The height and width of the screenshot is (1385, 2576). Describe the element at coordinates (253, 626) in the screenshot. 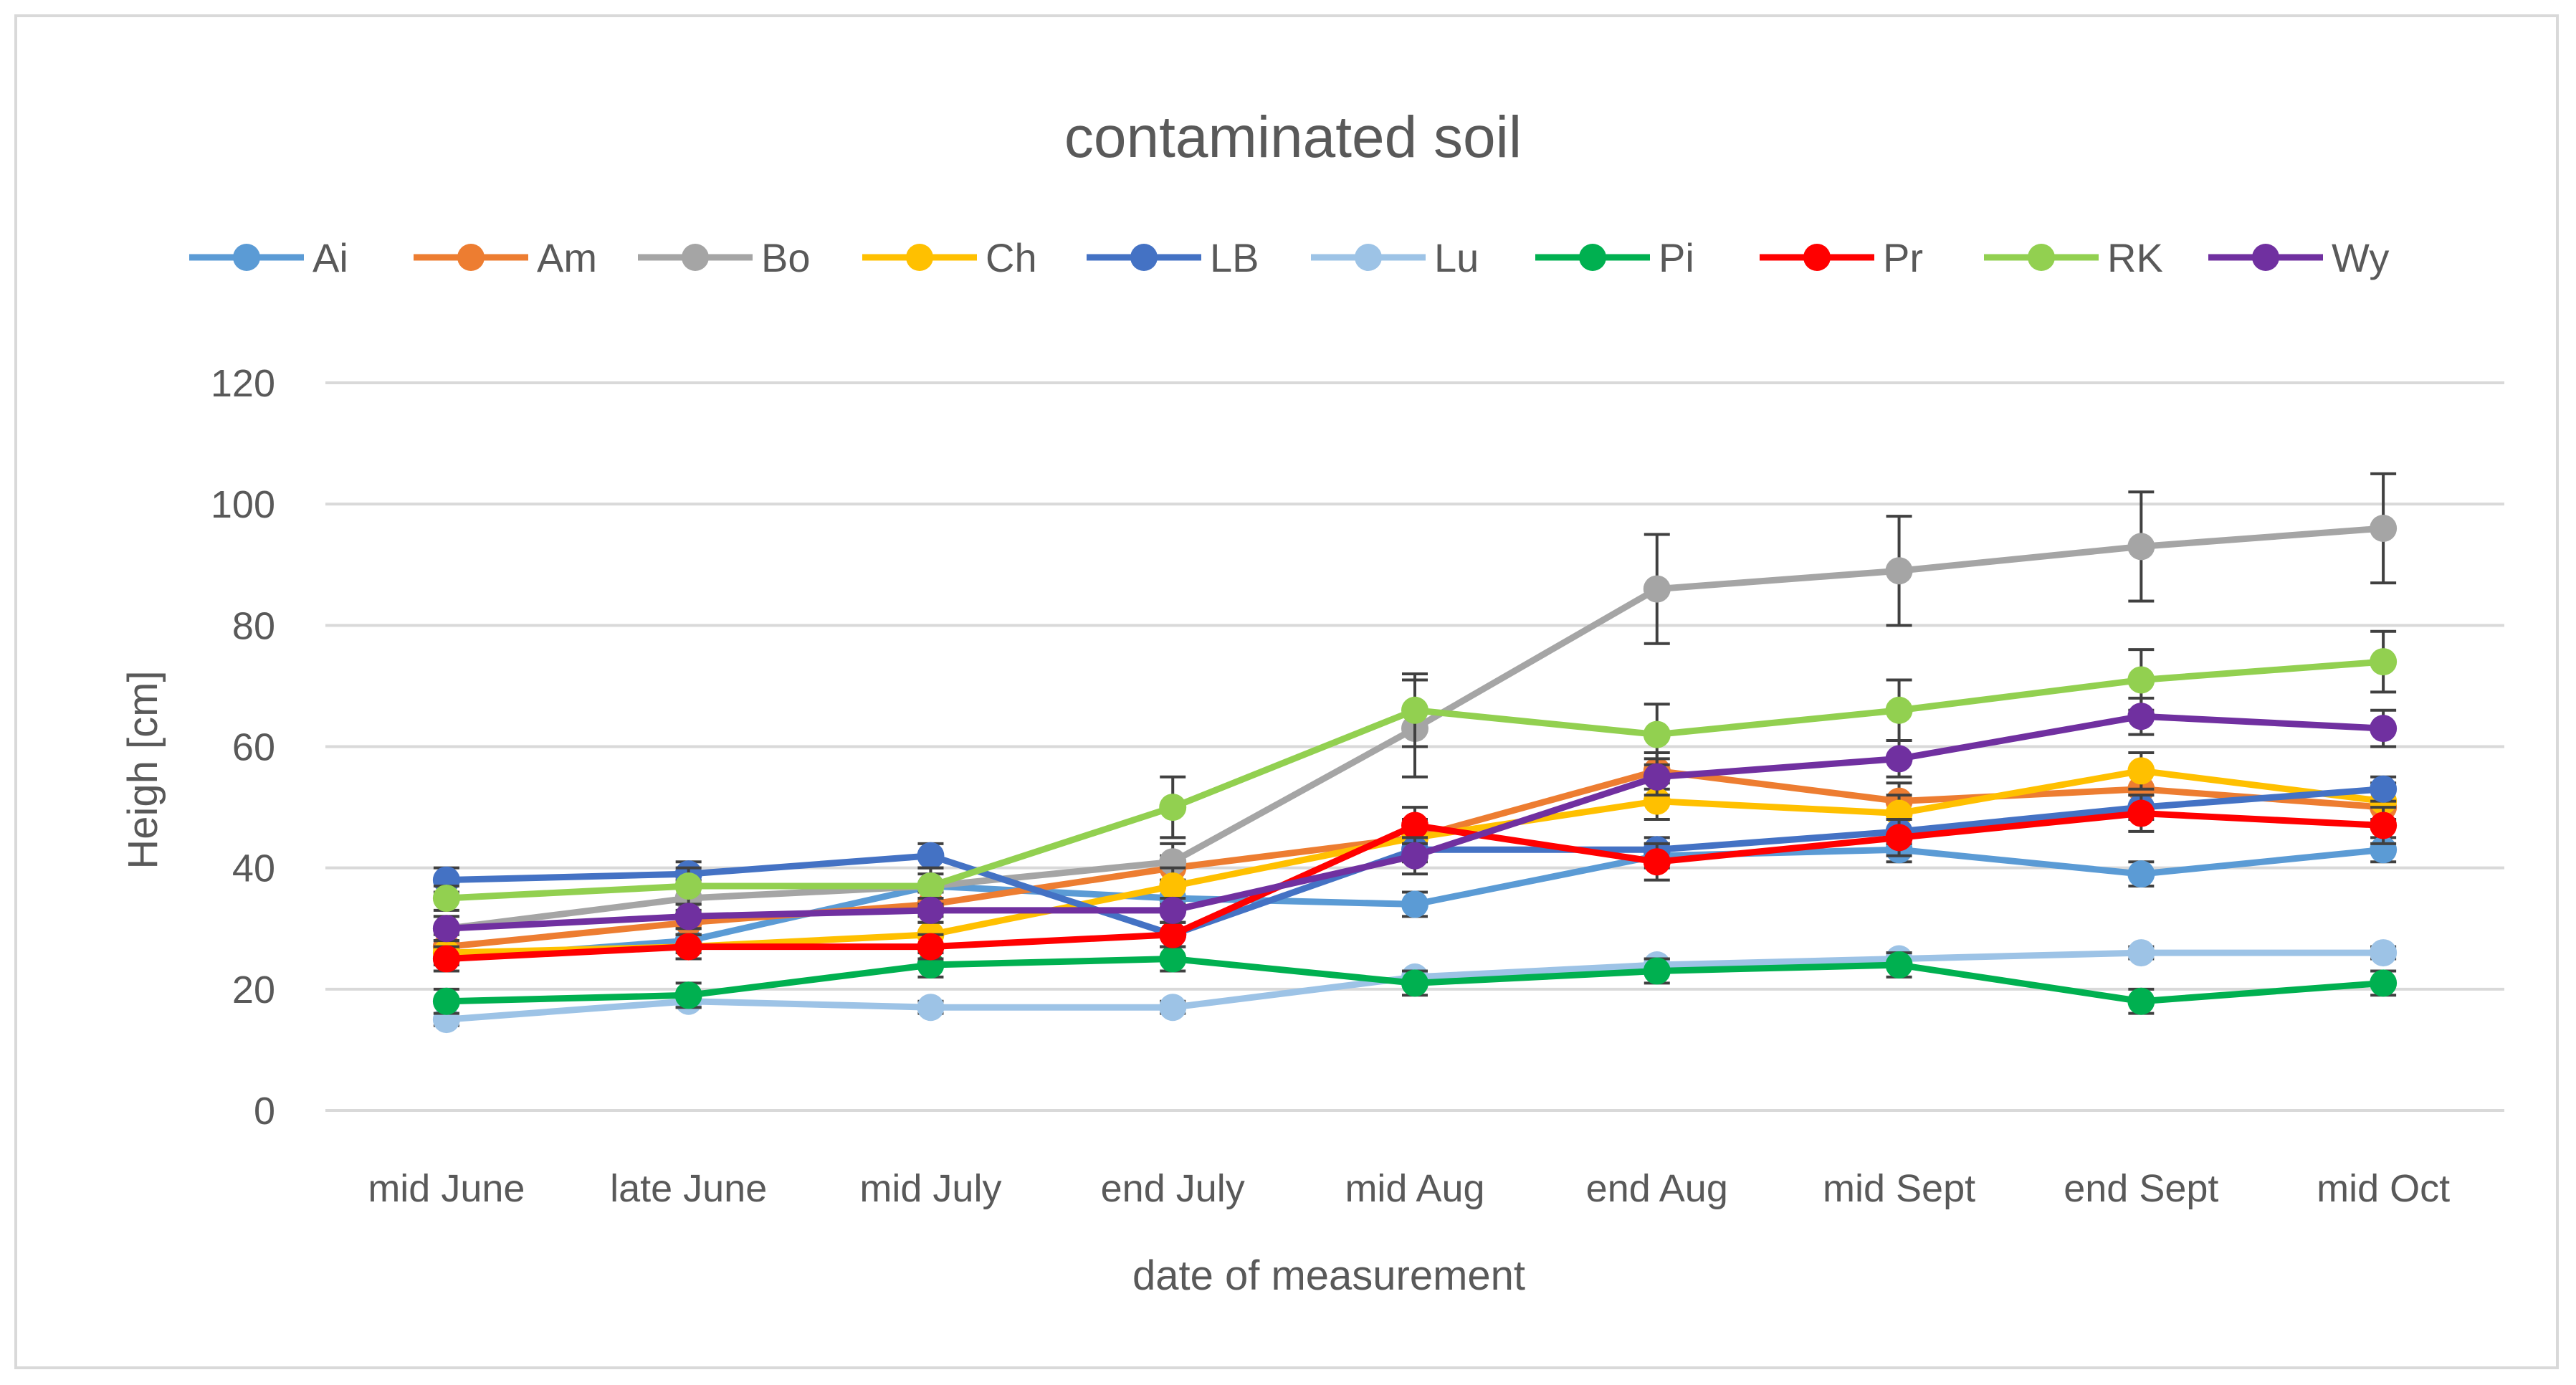

I see `y-tick-label: 80` at that location.